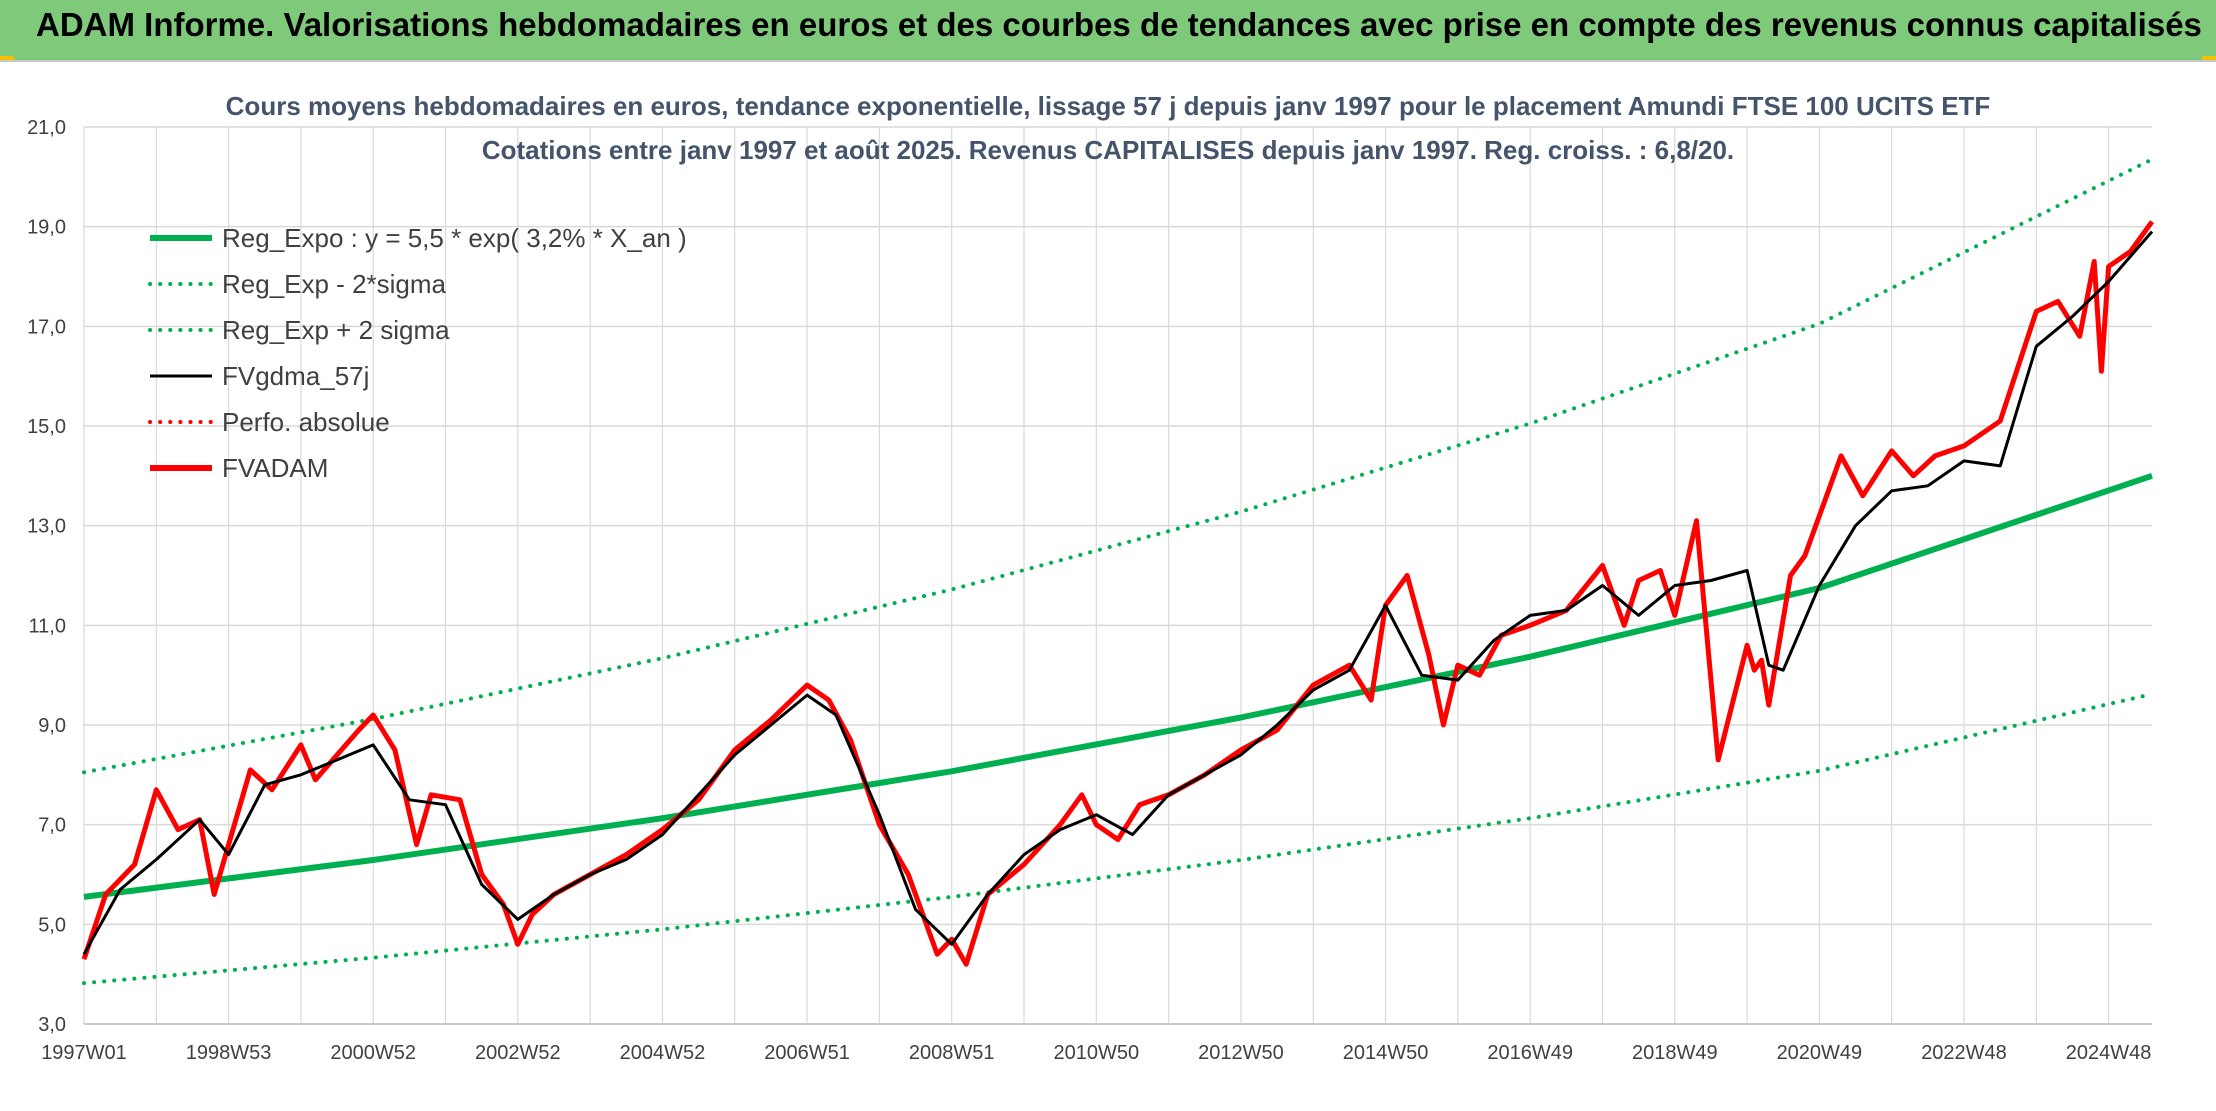 The width and height of the screenshot is (2216, 1111). Describe the element at coordinates (46, 228) in the screenshot. I see `y-tick-label: 19,0` at that location.